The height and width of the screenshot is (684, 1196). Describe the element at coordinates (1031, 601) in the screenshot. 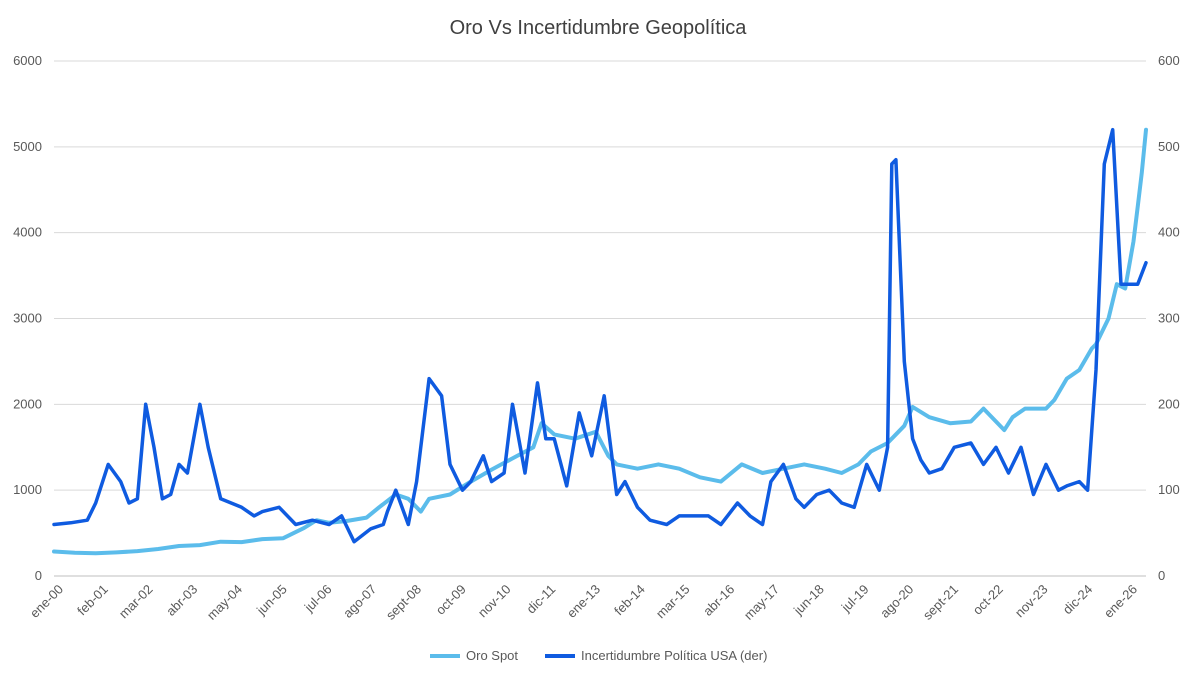

I see `x-tick-label: nov-23` at that location.